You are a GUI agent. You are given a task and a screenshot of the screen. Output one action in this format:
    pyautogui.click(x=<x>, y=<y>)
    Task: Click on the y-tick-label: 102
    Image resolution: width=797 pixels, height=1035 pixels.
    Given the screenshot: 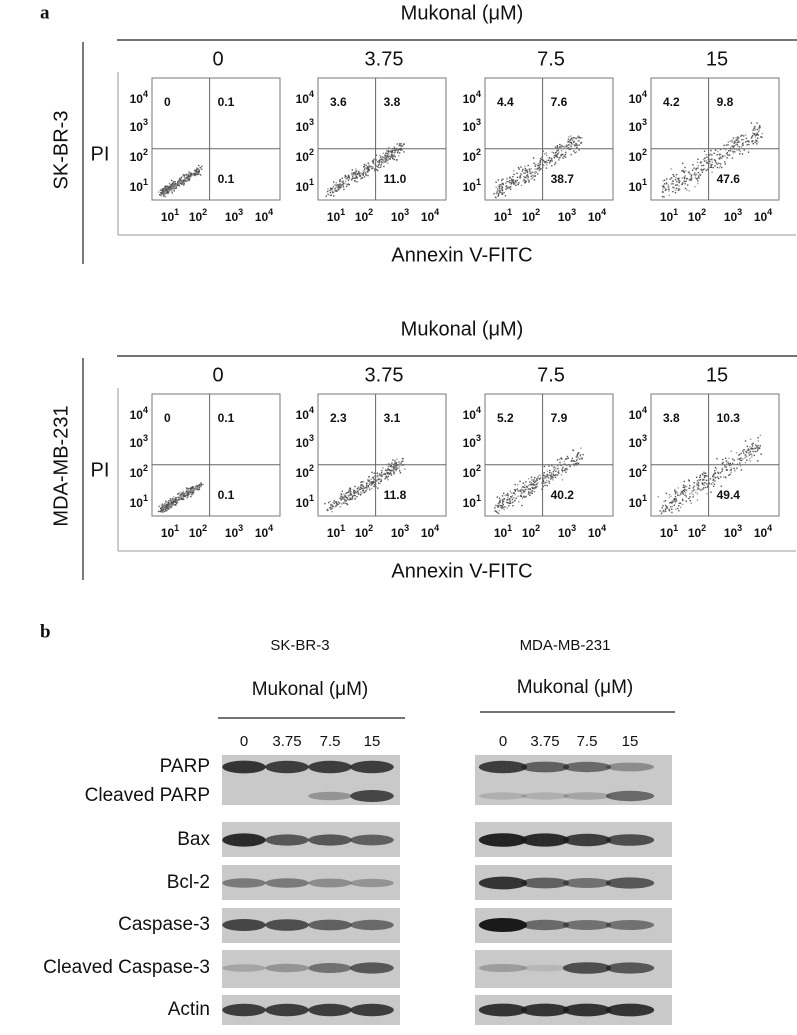 What is the action you would take?
    pyautogui.click(x=472, y=471)
    